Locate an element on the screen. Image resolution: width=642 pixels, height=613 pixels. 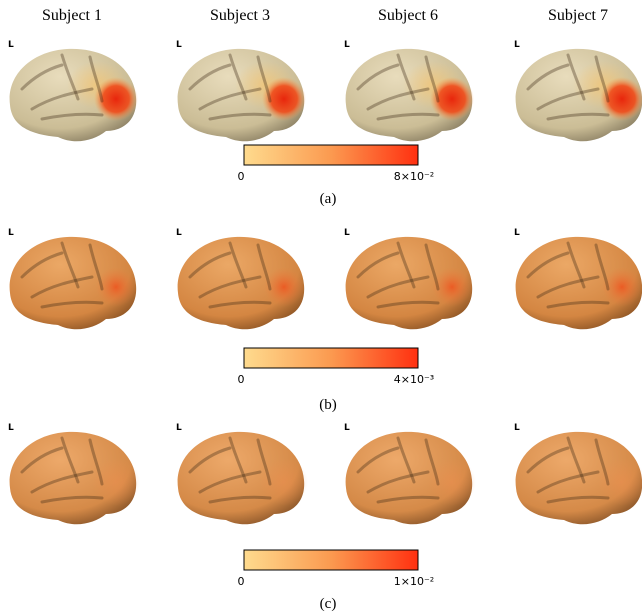
colorbar-max-label: 1×10⁻² is located at coordinates (414, 581).